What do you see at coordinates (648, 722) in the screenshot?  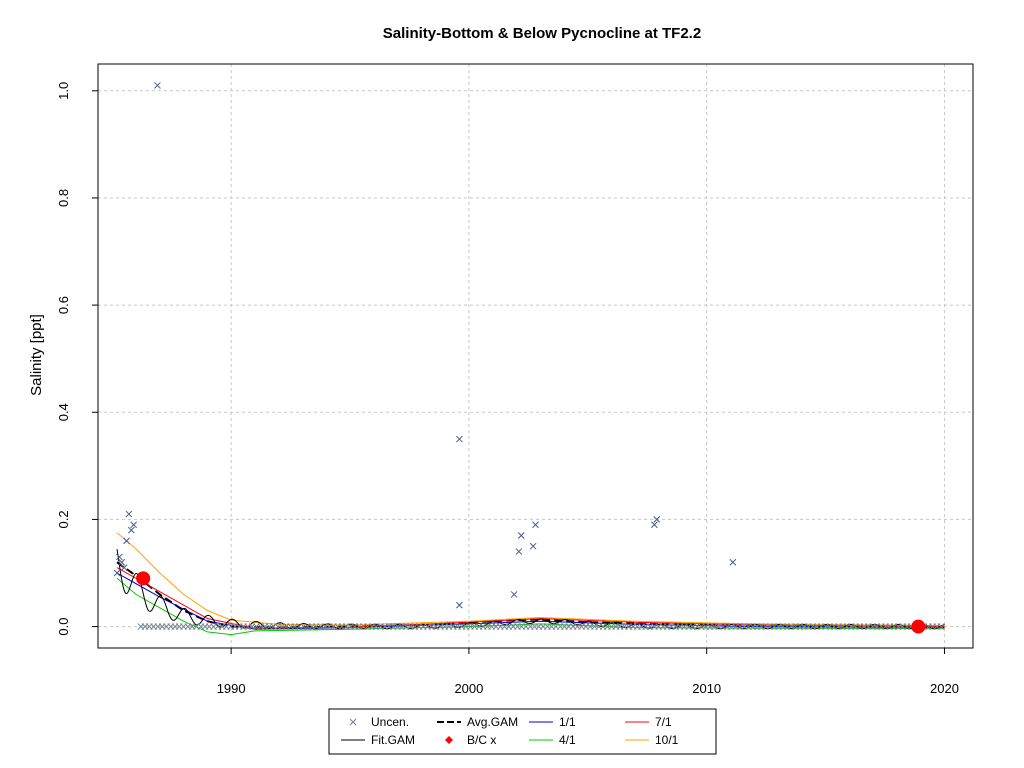 I see `legend-entry-7-1: 7/1` at bounding box center [648, 722].